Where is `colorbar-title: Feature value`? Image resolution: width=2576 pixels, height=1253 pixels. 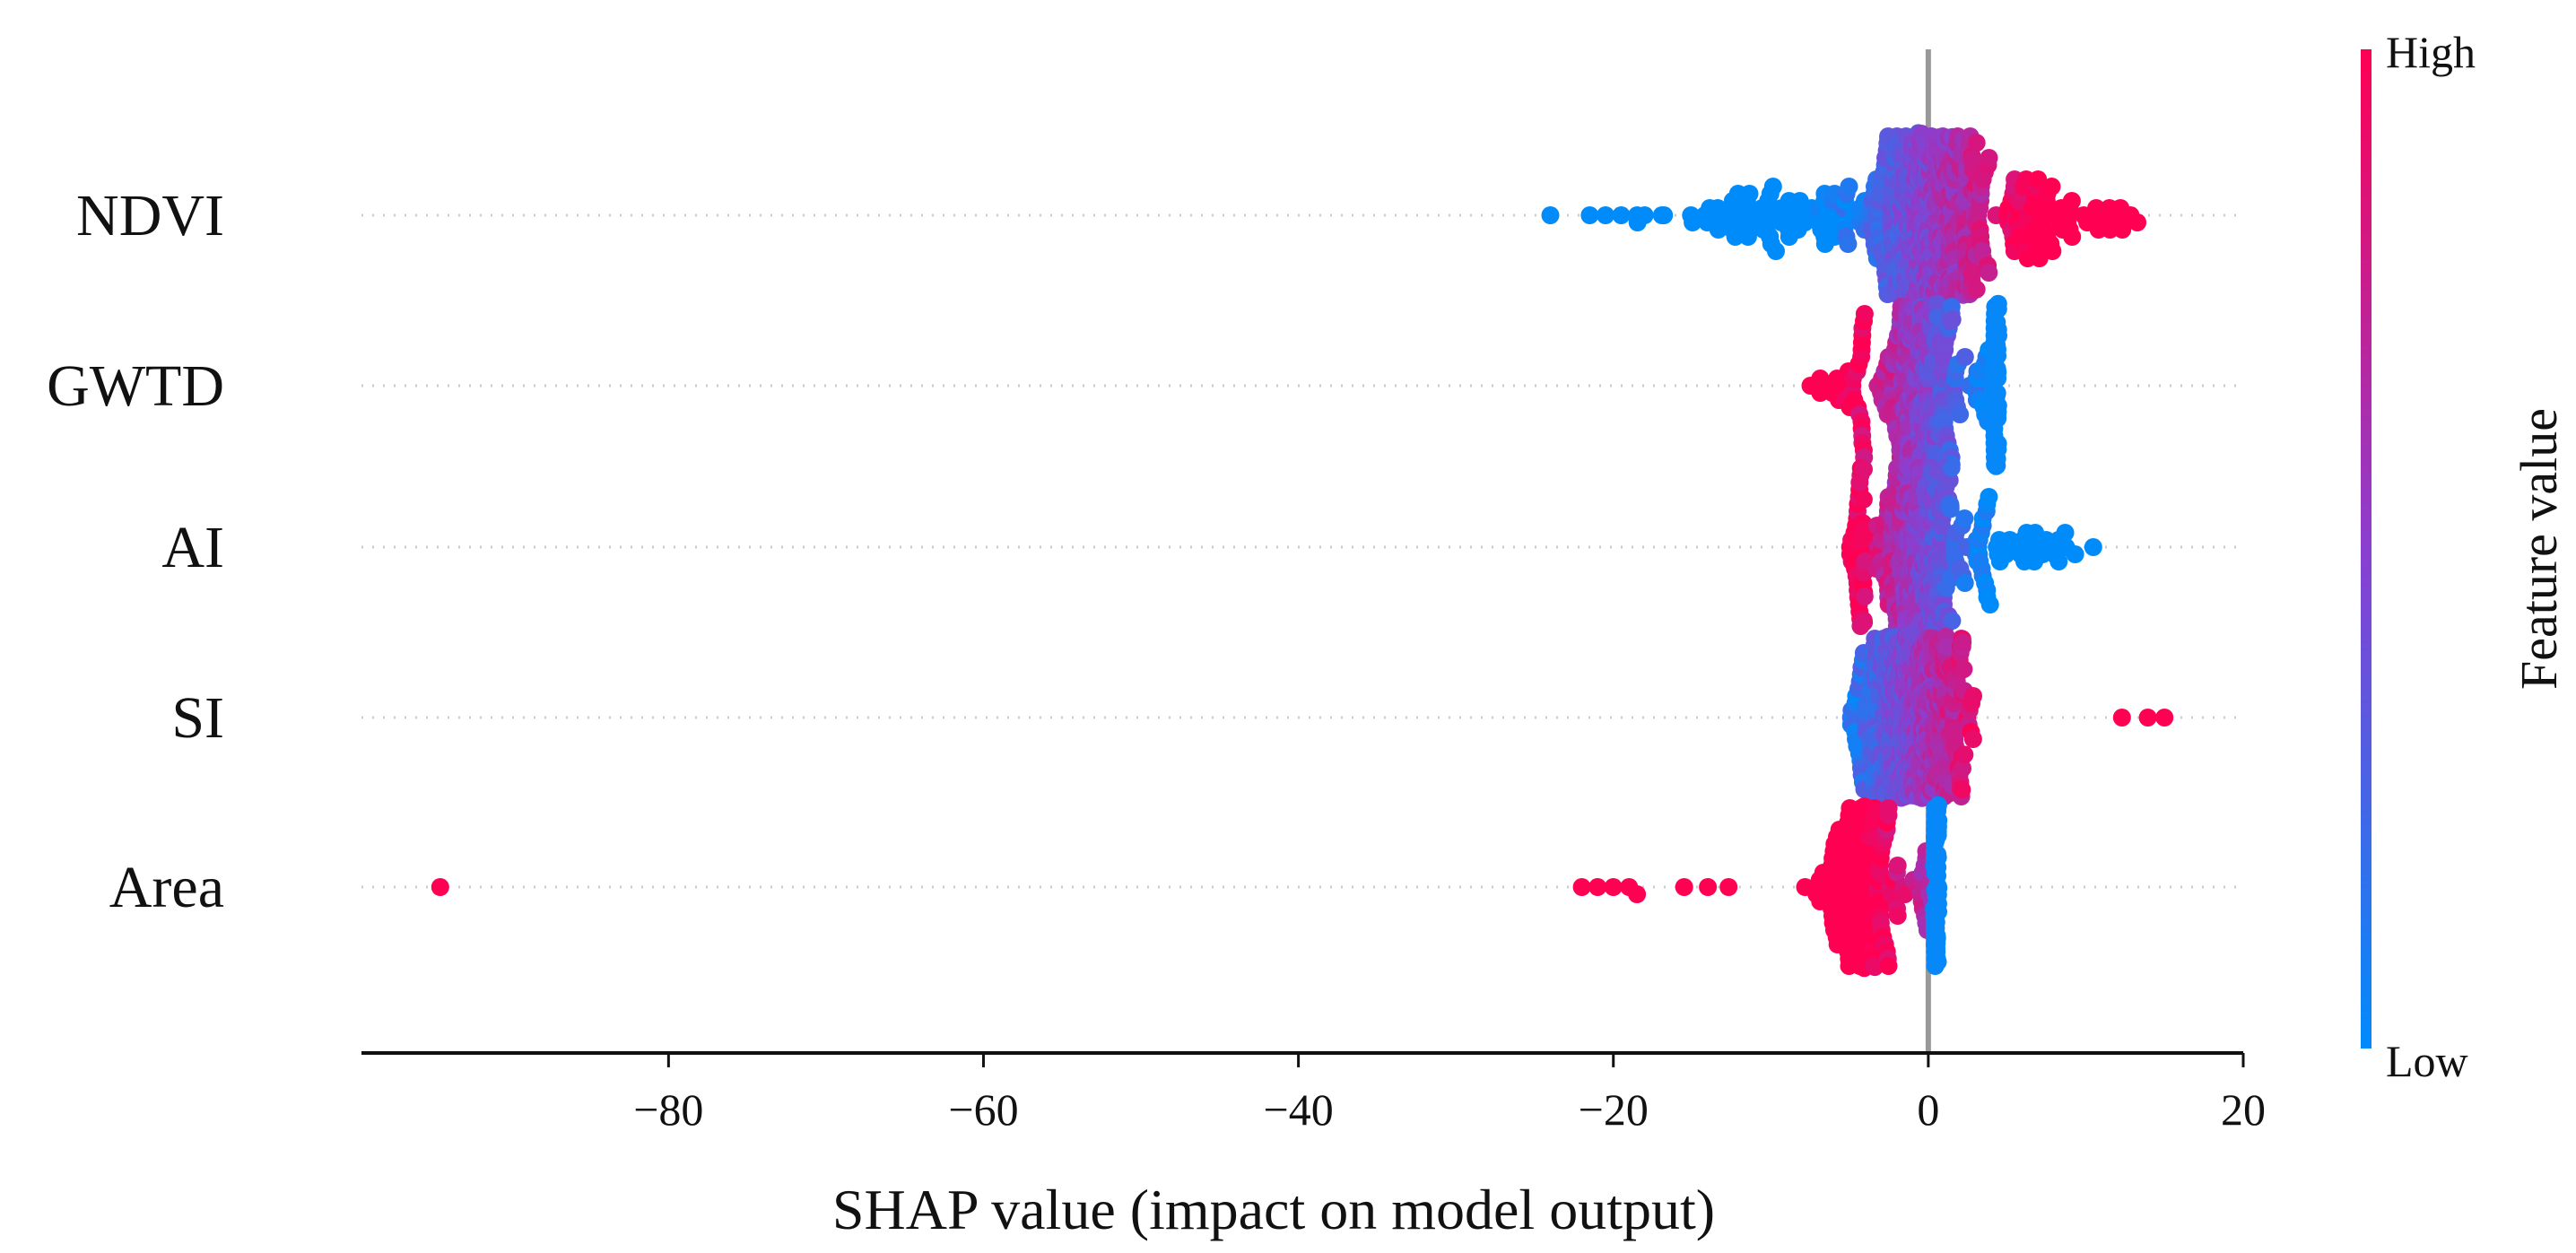 colorbar-title: Feature value is located at coordinates (2539, 549).